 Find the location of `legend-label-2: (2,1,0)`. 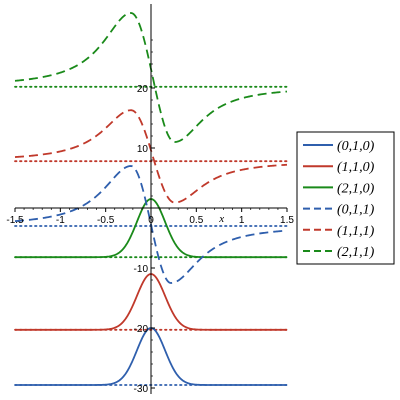

legend-label-2: (2,1,0) is located at coordinates (356, 188).